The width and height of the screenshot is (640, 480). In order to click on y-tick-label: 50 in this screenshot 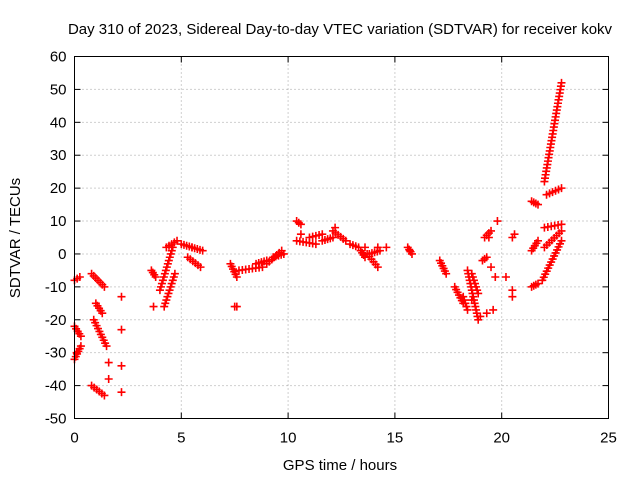, I will do `click(58, 89)`.